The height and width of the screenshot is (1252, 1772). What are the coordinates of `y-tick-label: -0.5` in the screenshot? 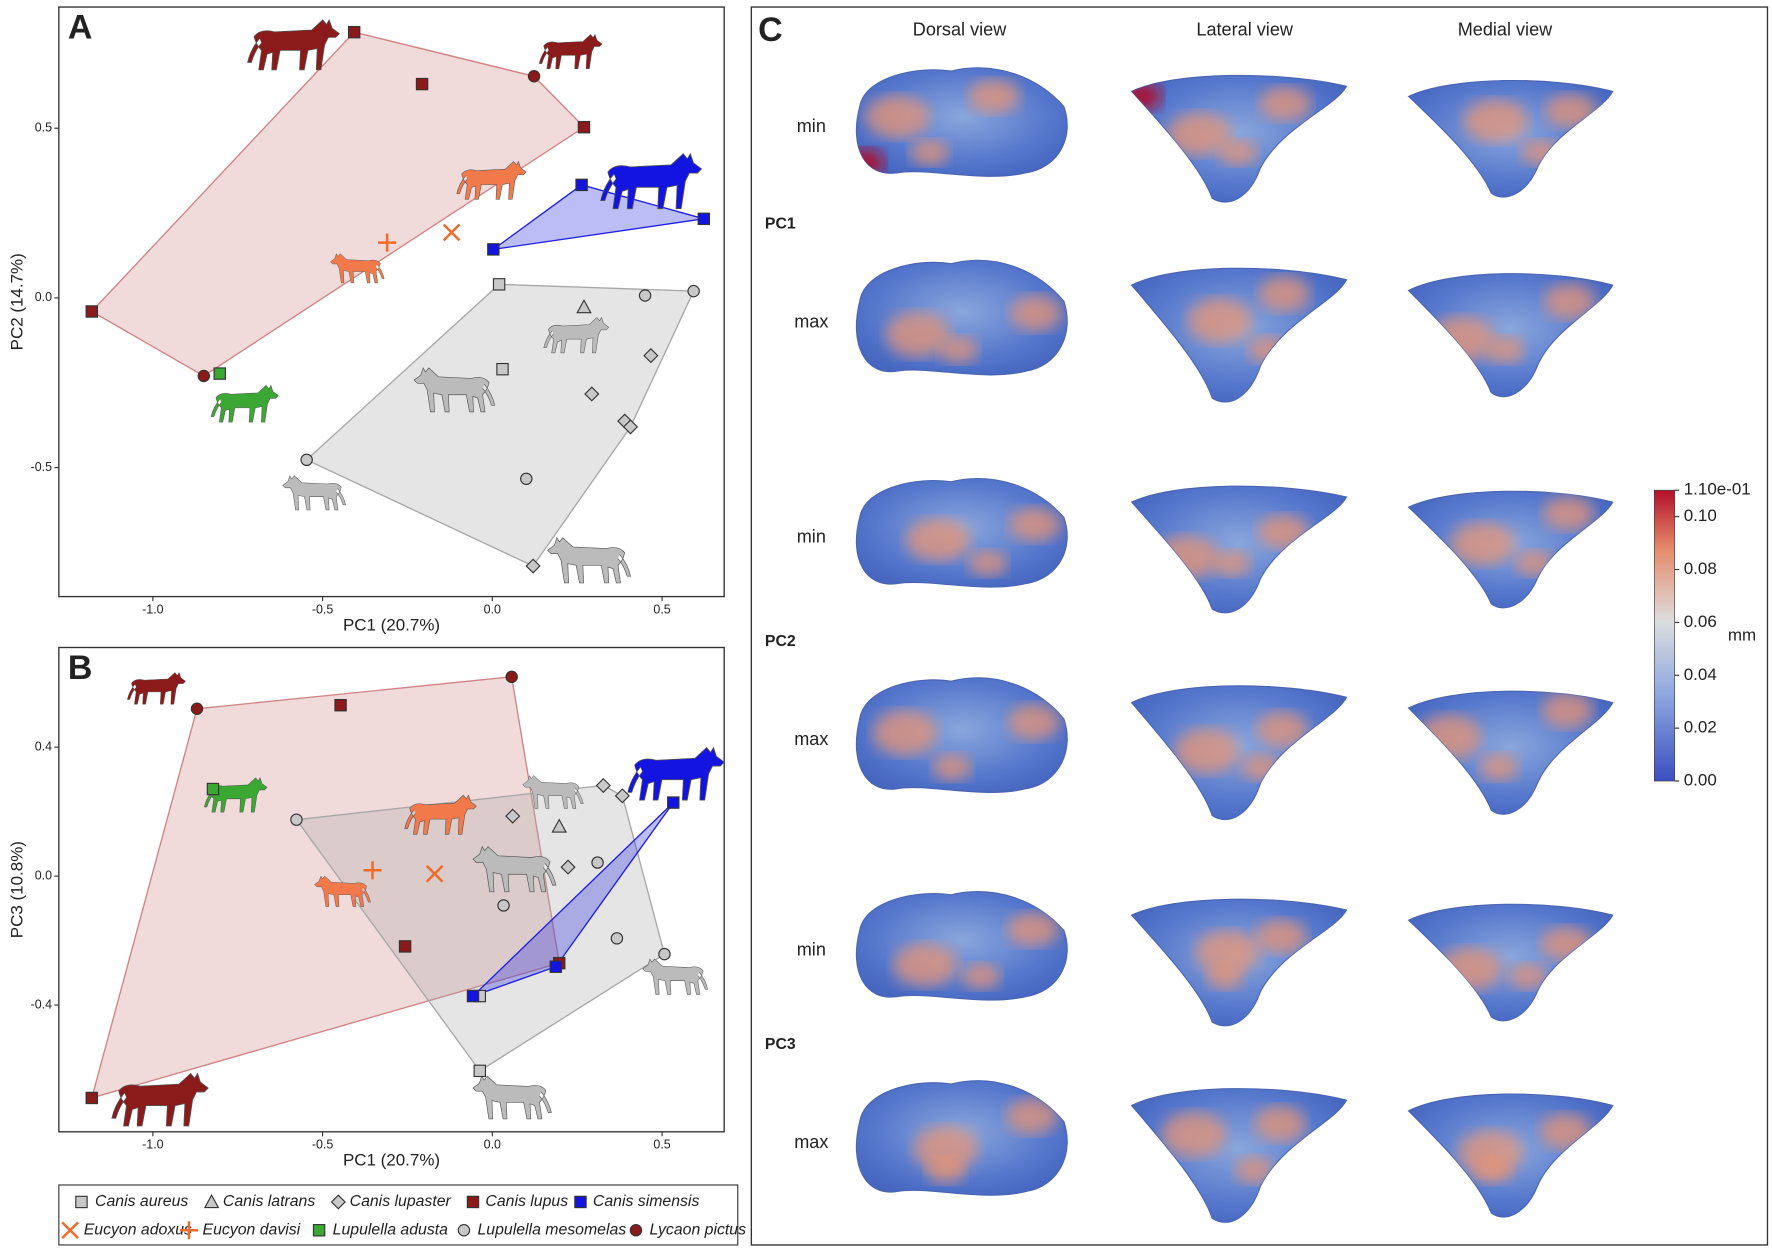 It's located at (42, 467).